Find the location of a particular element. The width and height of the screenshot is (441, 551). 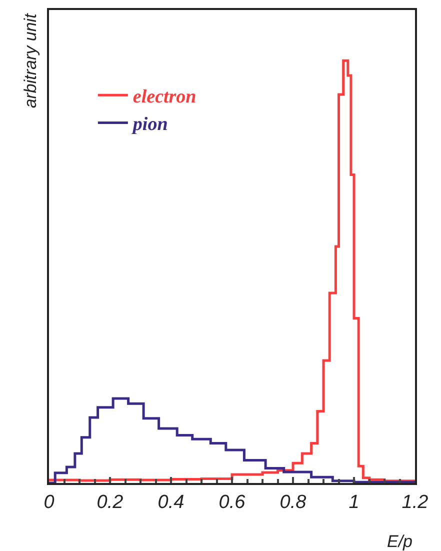

x-axis-title: E/p is located at coordinates (400, 541).